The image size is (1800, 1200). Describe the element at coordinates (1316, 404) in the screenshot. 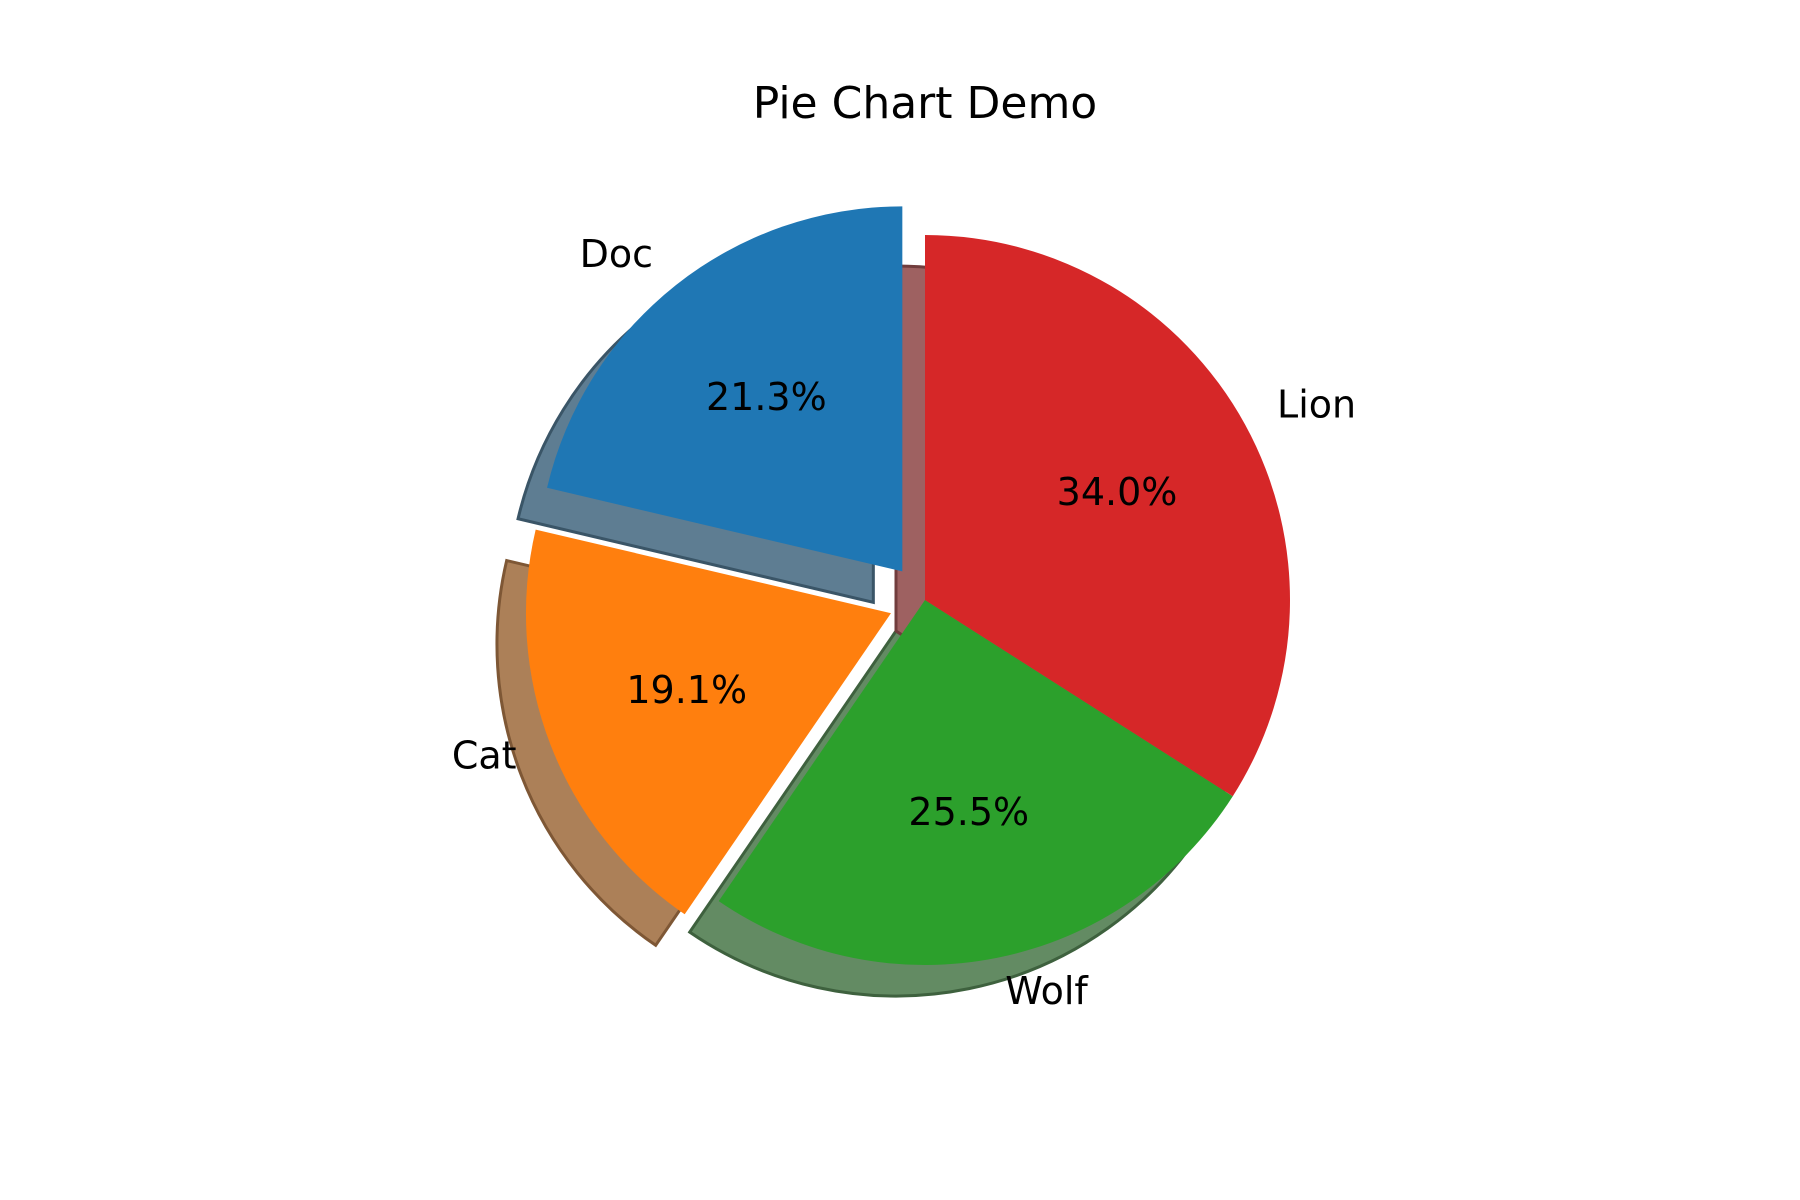

I see `slice-label-lion: Lion` at that location.